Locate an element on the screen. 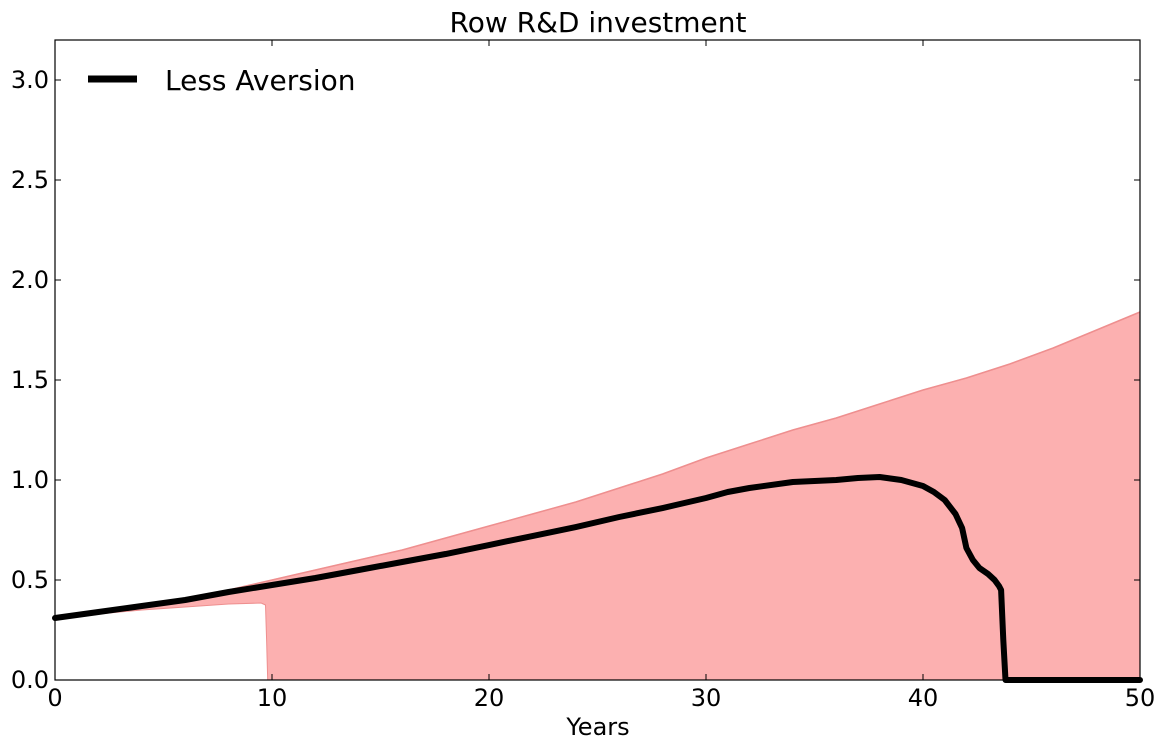 Image resolution: width=1166 pixels, height=750 pixels. y-tick-label: 0.5 is located at coordinates (30, 580).